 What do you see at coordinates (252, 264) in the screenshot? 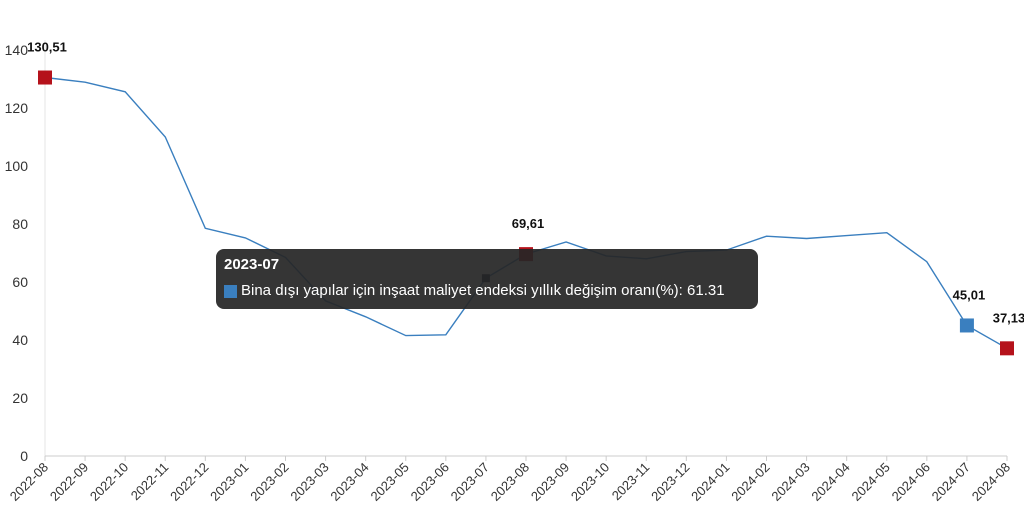
I see `tooltip-title: 2023-07` at bounding box center [252, 264].